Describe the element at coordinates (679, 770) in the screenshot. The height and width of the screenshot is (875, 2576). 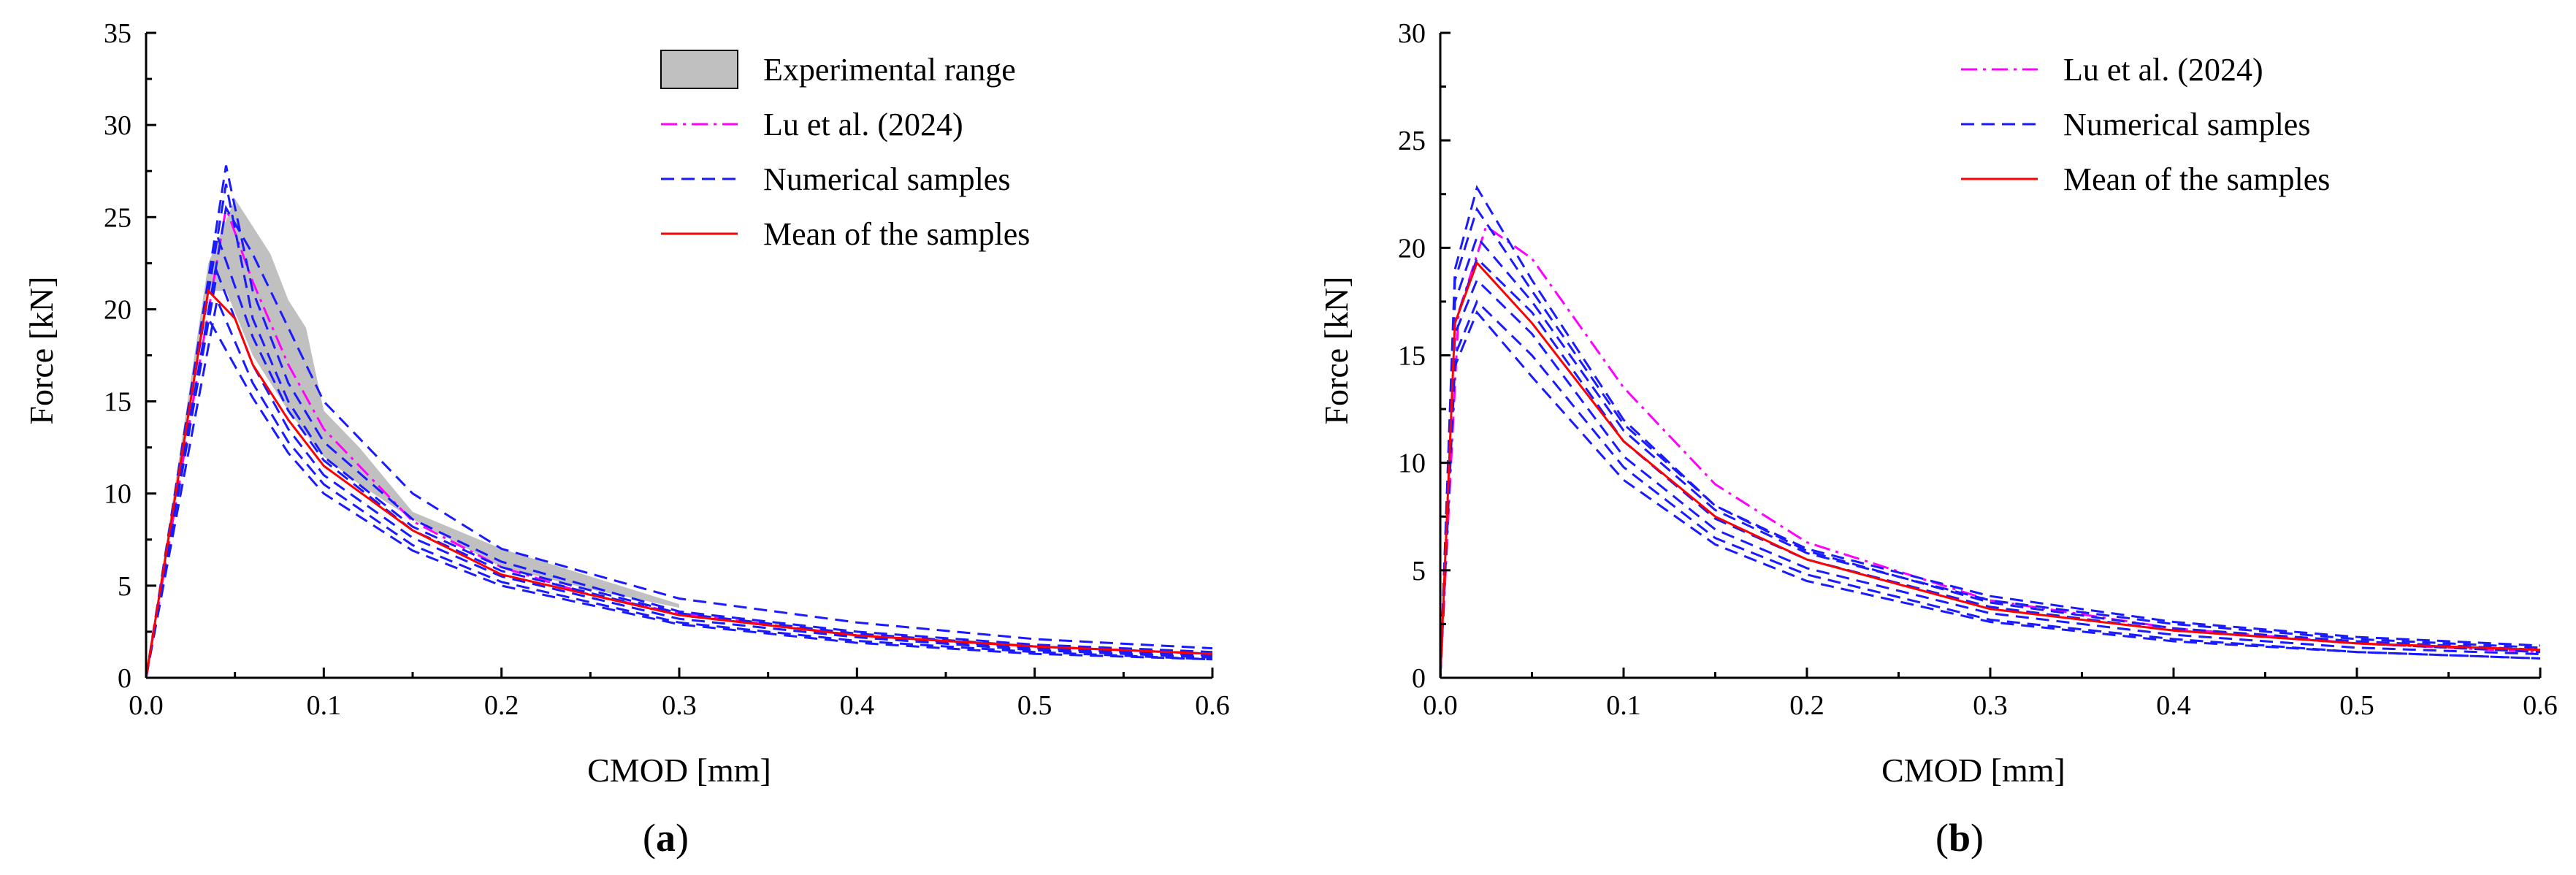
I see `x-axis-title-a: CMOD [mm]` at that location.